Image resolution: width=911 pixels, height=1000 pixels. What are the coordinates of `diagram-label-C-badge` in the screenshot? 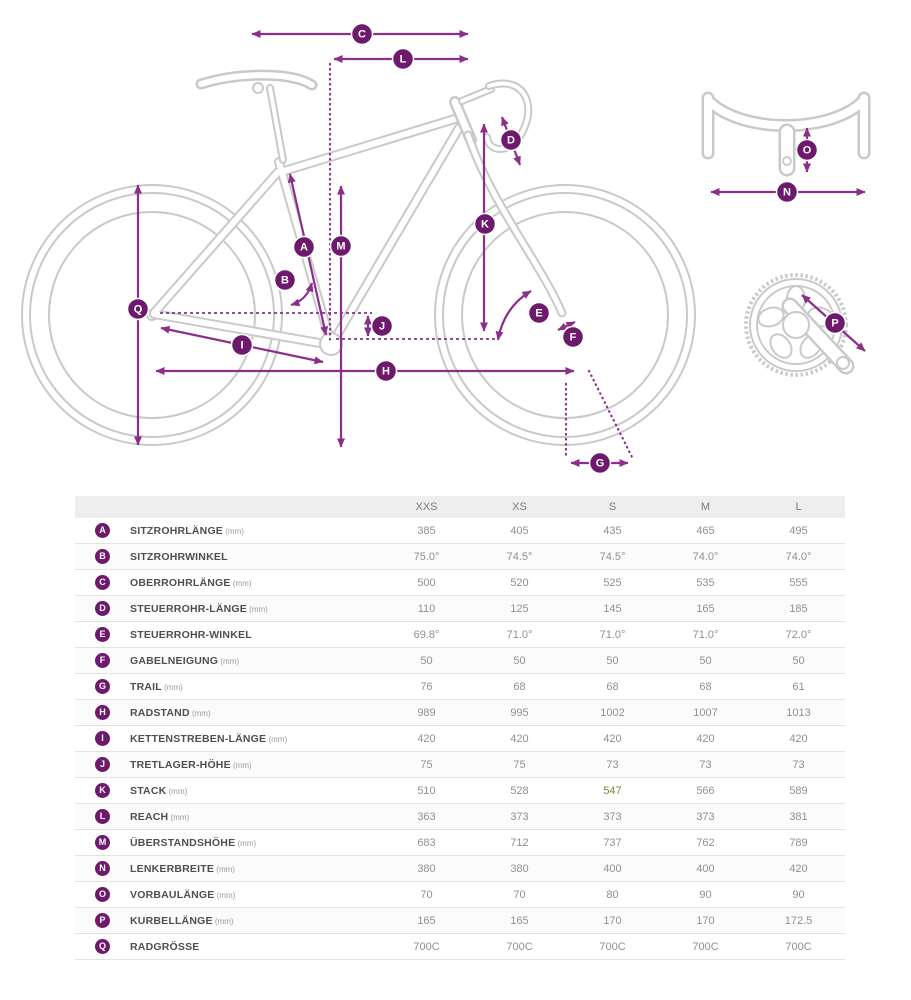 It's located at (362, 34).